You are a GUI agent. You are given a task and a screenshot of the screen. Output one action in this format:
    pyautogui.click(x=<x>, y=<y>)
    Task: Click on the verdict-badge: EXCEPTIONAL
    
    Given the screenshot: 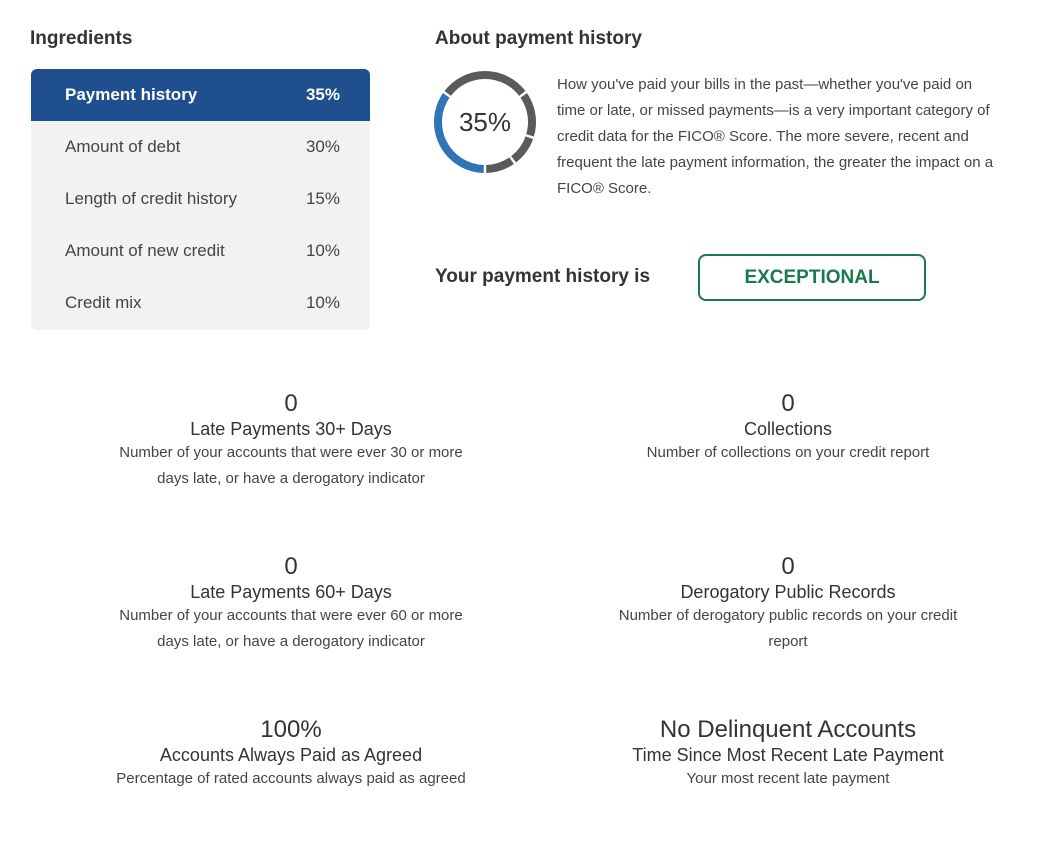 What is the action you would take?
    pyautogui.click(x=812, y=277)
    